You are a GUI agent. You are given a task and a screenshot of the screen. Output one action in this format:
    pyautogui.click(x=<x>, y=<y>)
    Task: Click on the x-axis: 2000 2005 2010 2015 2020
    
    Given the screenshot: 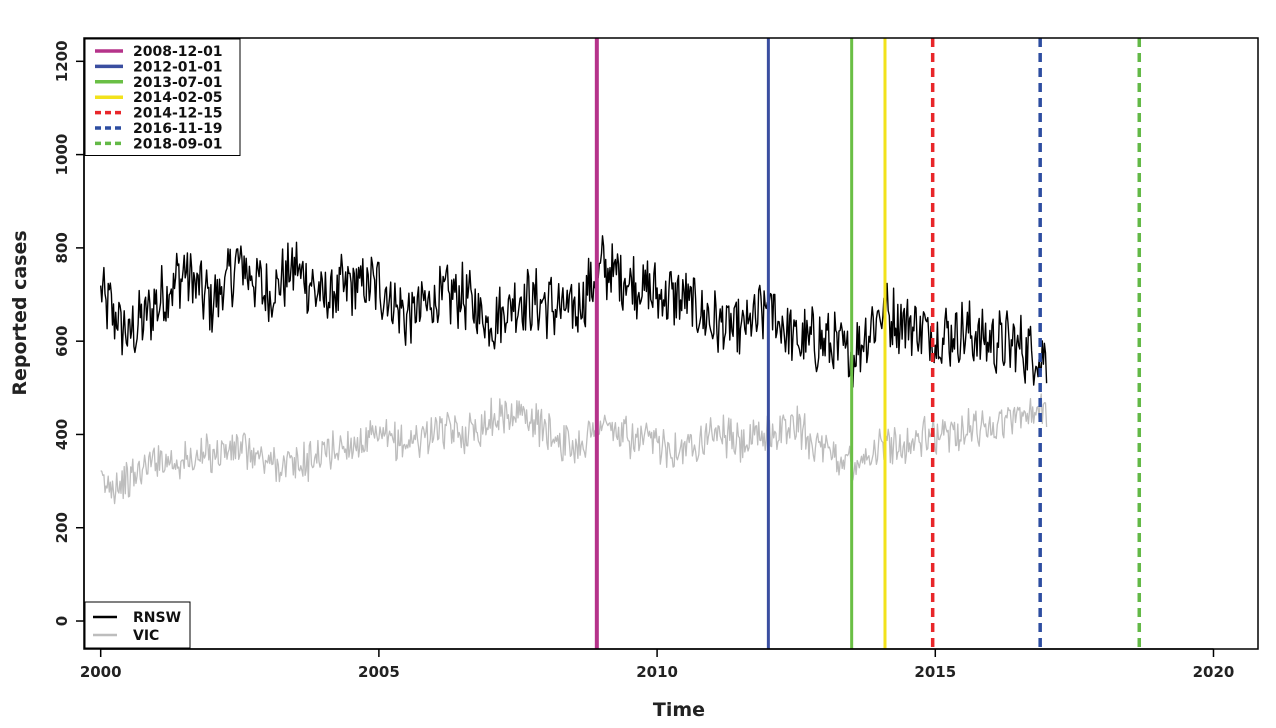 What is the action you would take?
    pyautogui.click(x=657, y=664)
    